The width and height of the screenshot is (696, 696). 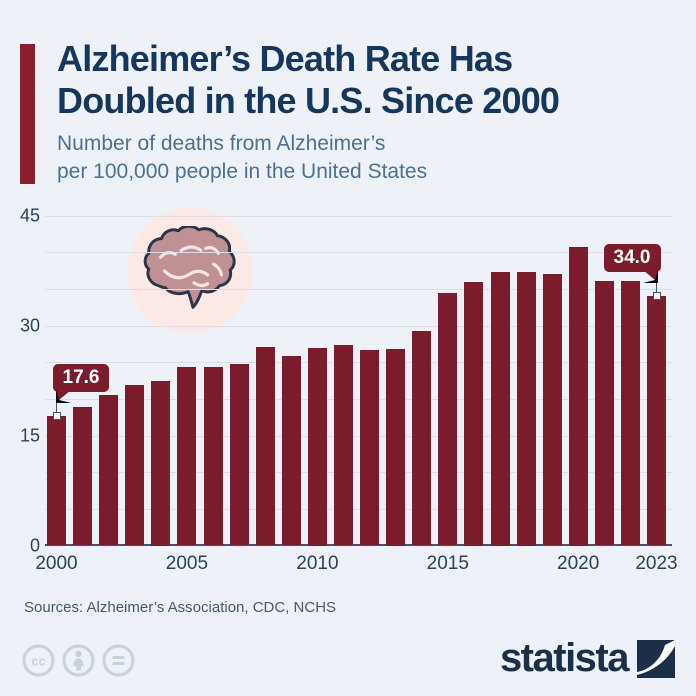 What do you see at coordinates (81, 378) in the screenshot?
I see `value-label-17.6: 17.6` at bounding box center [81, 378].